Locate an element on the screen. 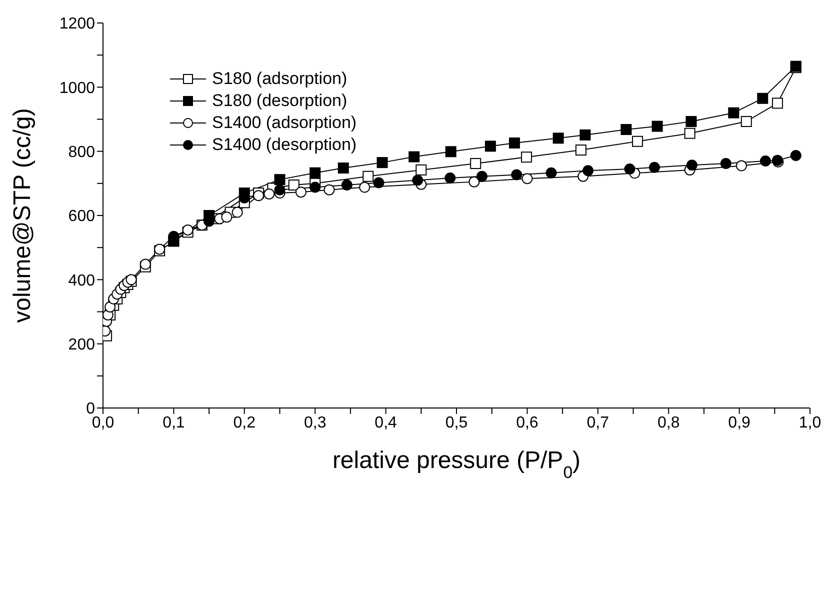 The image size is (830, 594). legend-label: S1400 (desorption) is located at coordinates (284, 145).